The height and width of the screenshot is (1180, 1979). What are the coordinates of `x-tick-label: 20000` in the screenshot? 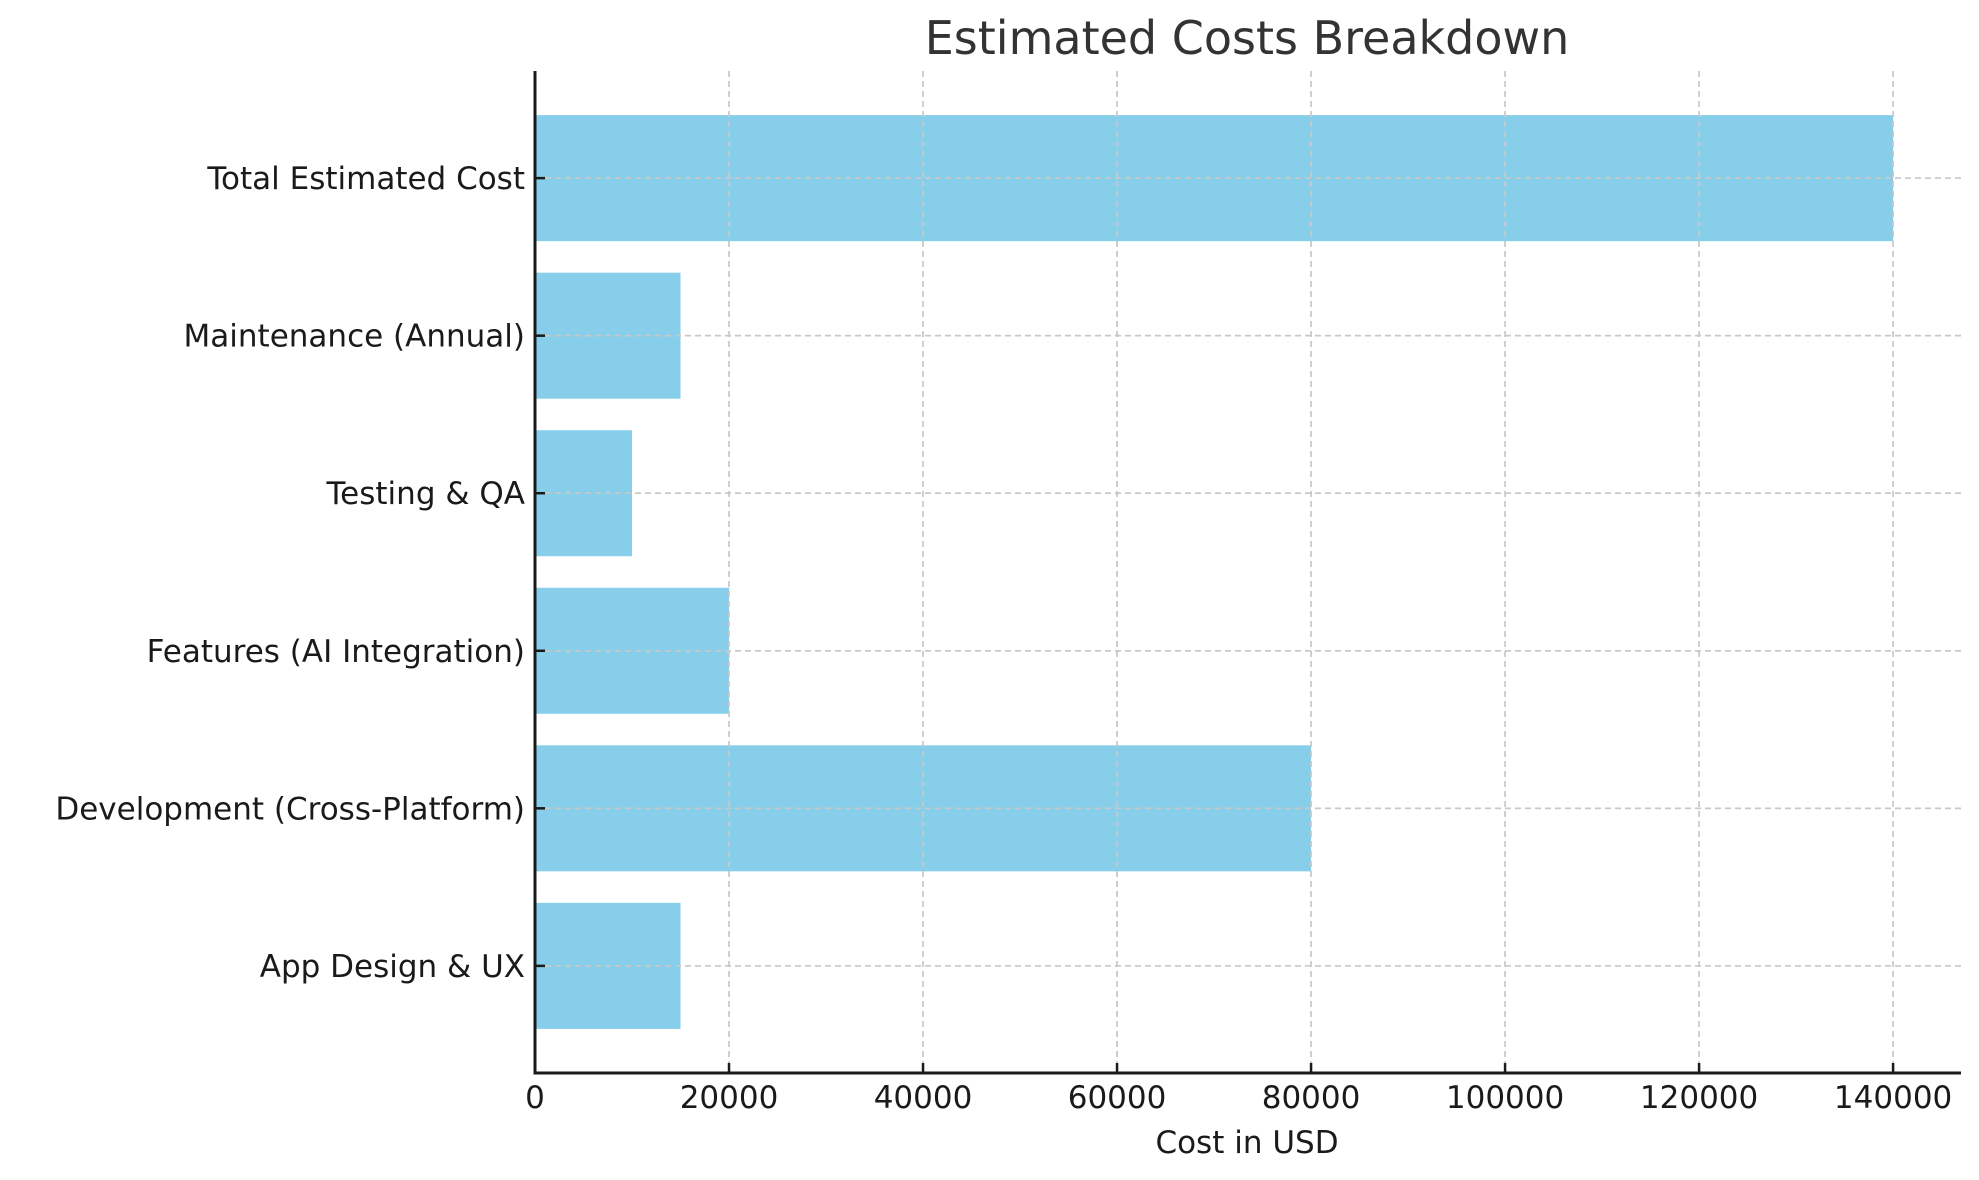 It's located at (729, 1098).